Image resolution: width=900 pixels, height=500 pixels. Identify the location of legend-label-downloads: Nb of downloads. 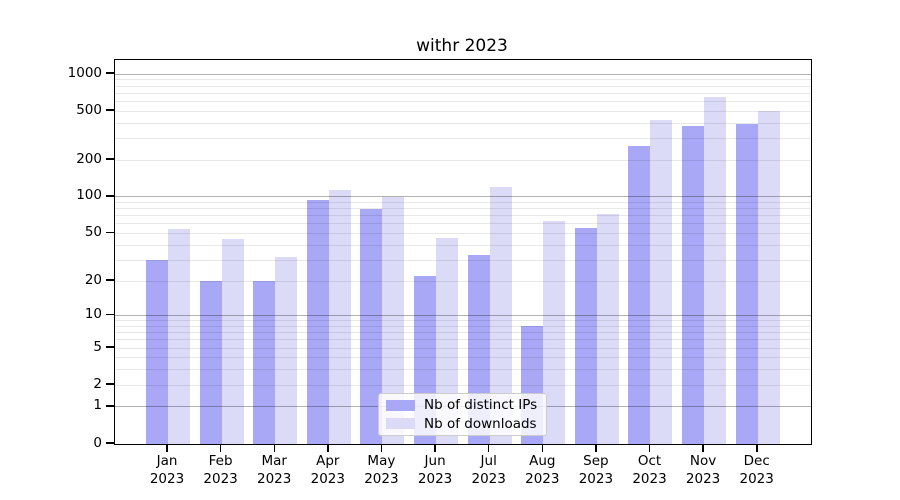
(480, 423).